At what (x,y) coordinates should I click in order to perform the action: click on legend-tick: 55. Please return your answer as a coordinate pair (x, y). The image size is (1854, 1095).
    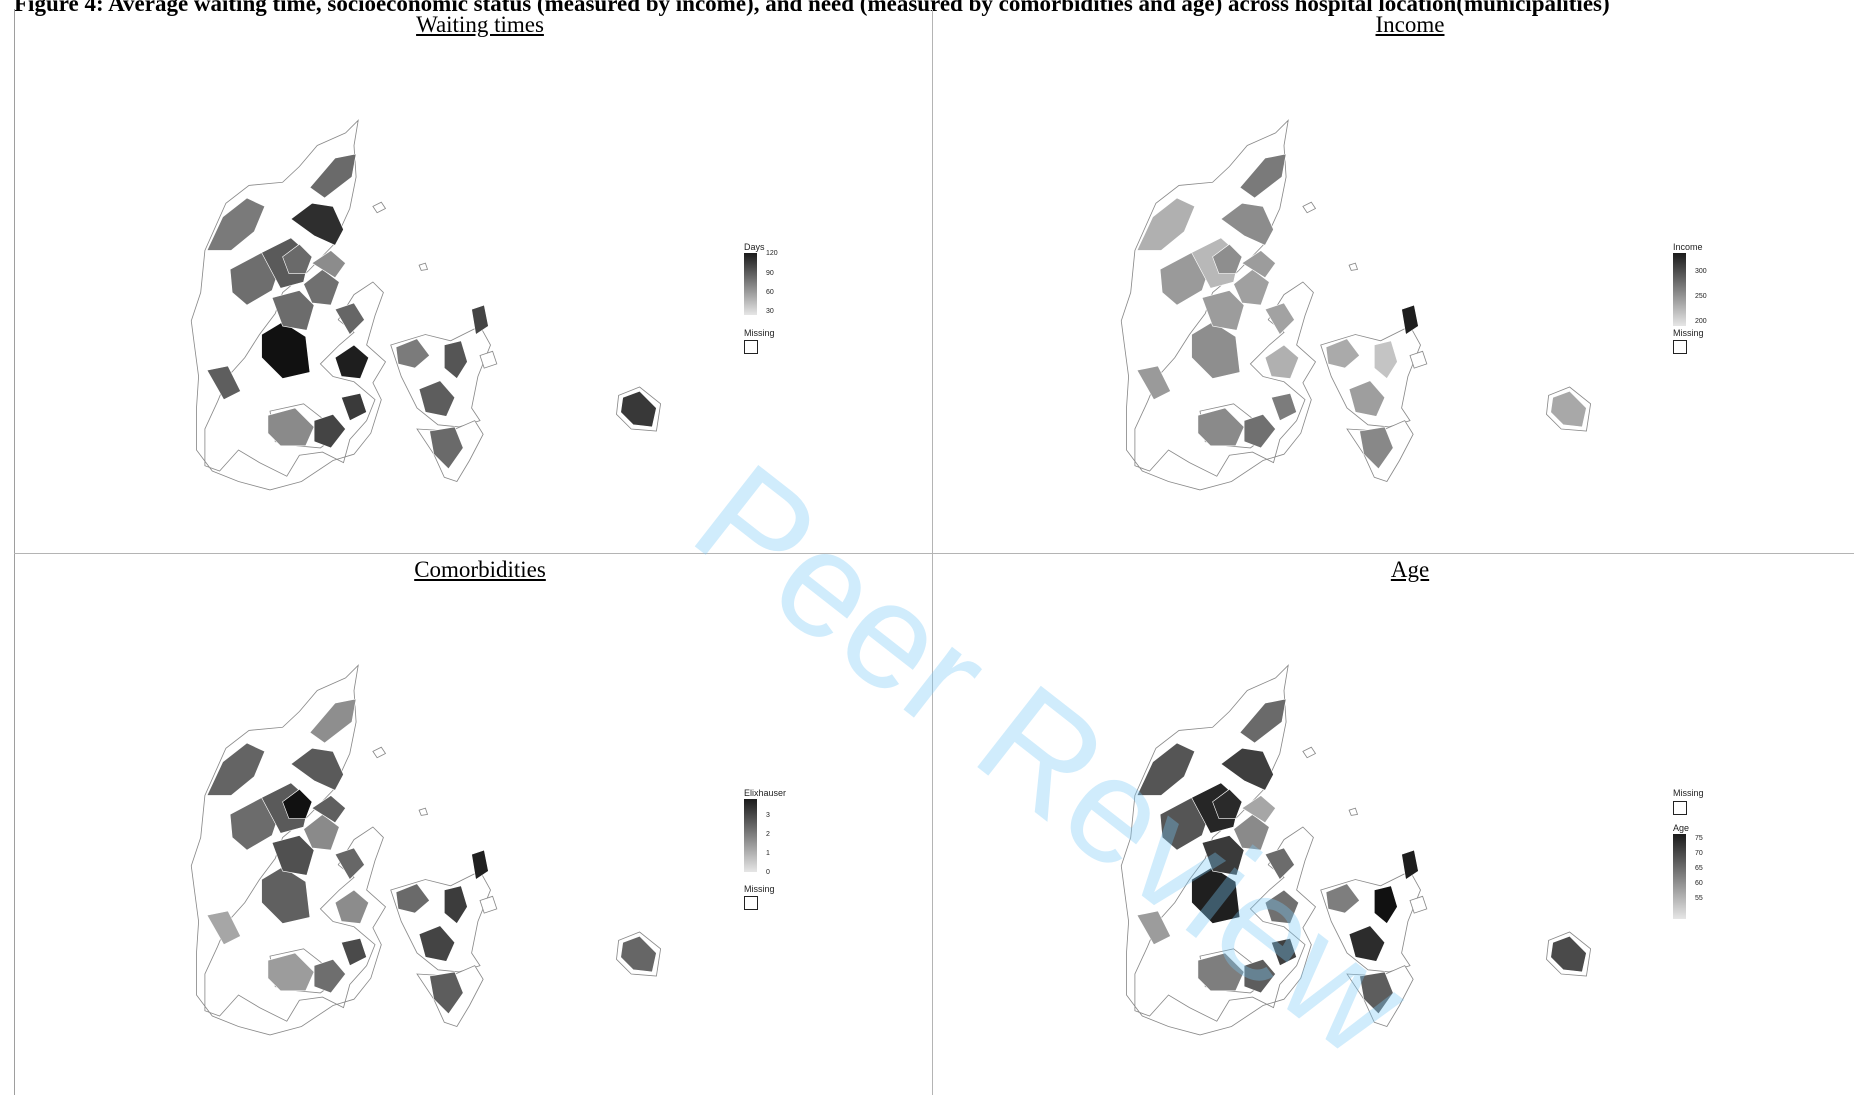
    Looking at the image, I should click on (1699, 898).